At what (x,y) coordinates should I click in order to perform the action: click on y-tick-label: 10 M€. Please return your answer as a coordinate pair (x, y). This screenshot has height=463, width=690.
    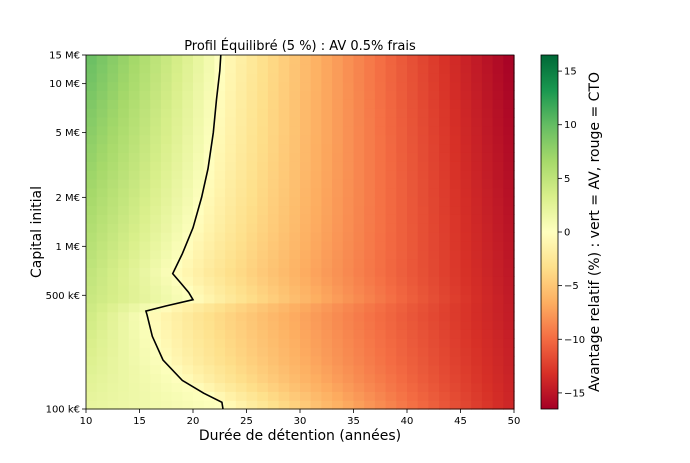
    Looking at the image, I should click on (64, 84).